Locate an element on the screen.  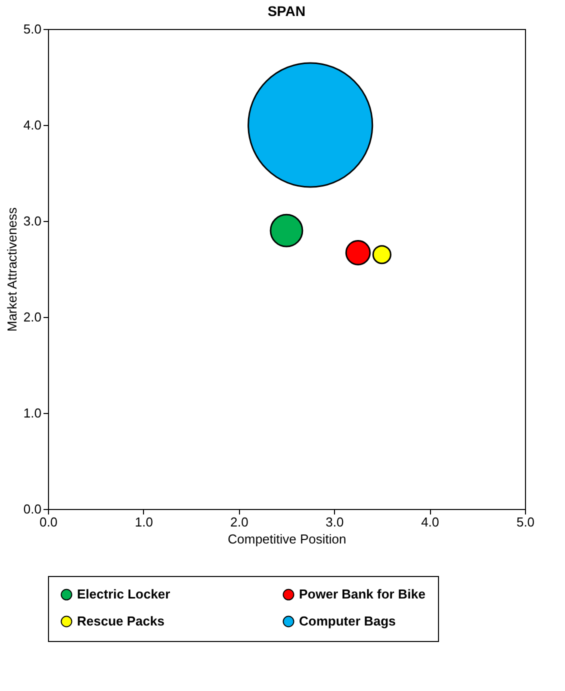
x-tick-label: 2.0 is located at coordinates (239, 522).